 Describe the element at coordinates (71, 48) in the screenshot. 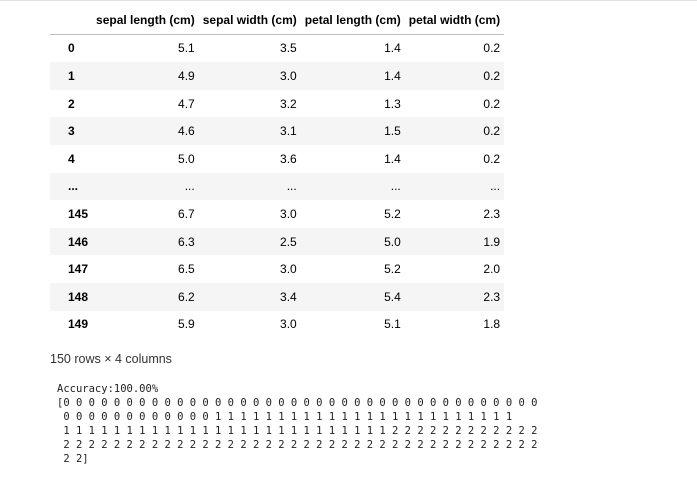

I see `row-index: 0` at that location.